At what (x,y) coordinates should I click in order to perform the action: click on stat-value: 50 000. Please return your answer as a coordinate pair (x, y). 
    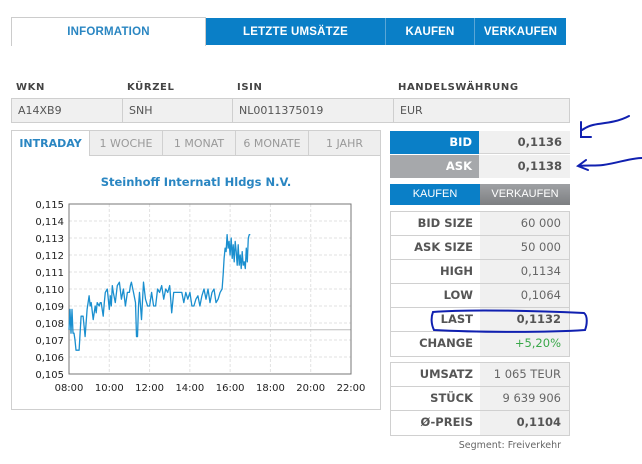
    Looking at the image, I should click on (524, 247).